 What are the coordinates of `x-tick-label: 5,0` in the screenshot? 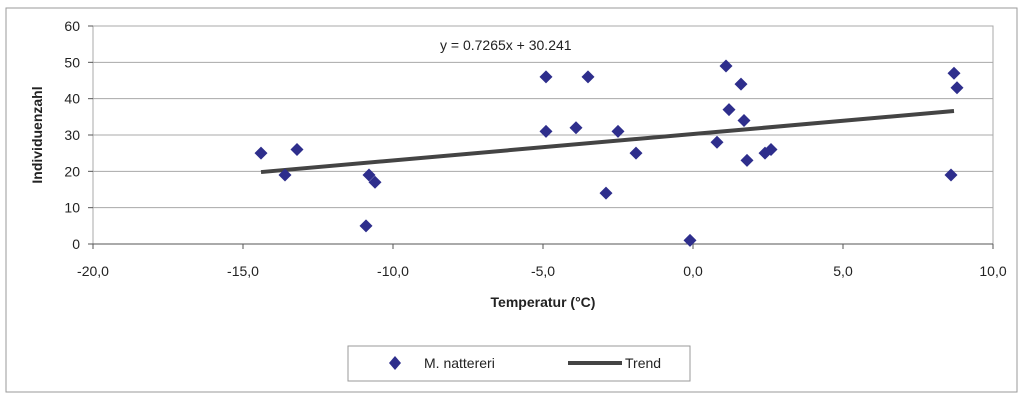 It's located at (843, 271).